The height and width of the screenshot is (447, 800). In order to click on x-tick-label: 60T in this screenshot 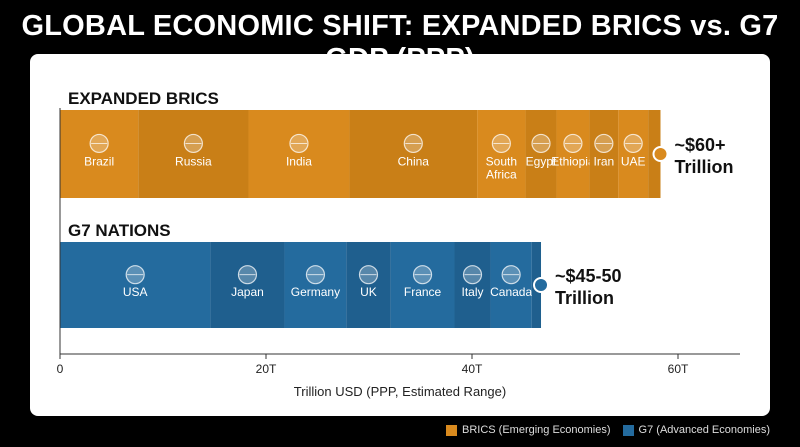, I will do `click(678, 369)`.